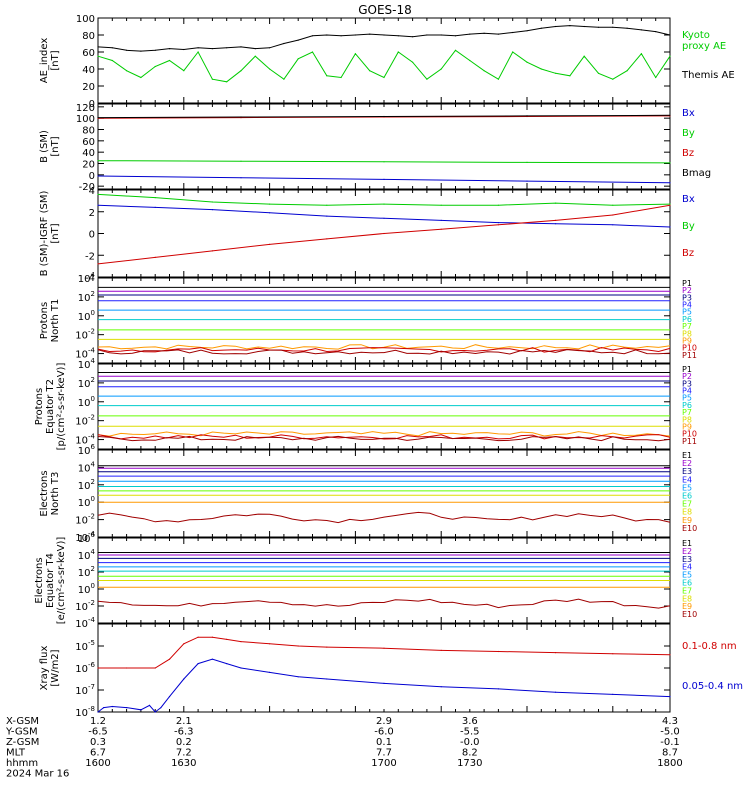 This screenshot has width=750, height=804. Describe the element at coordinates (687, 551) in the screenshot. I see `legend-label-ee: E2` at that location.